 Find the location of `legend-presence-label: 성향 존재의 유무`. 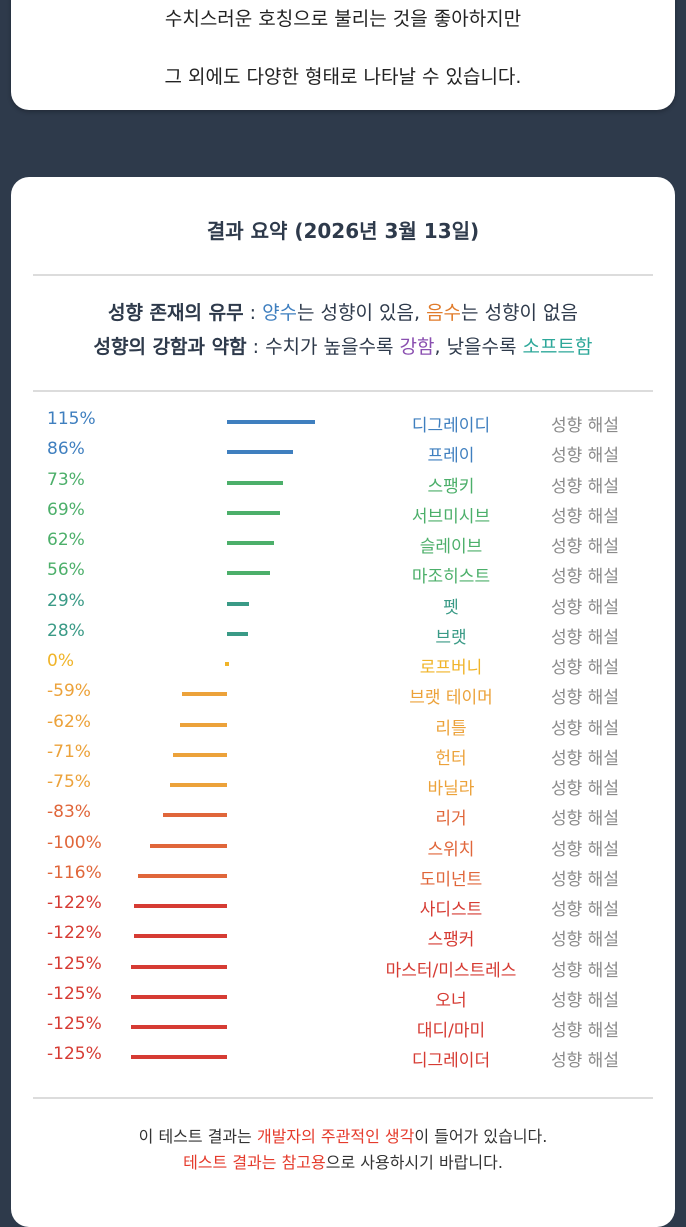

legend-presence-label: 성향 존재의 유무 is located at coordinates (175, 313).